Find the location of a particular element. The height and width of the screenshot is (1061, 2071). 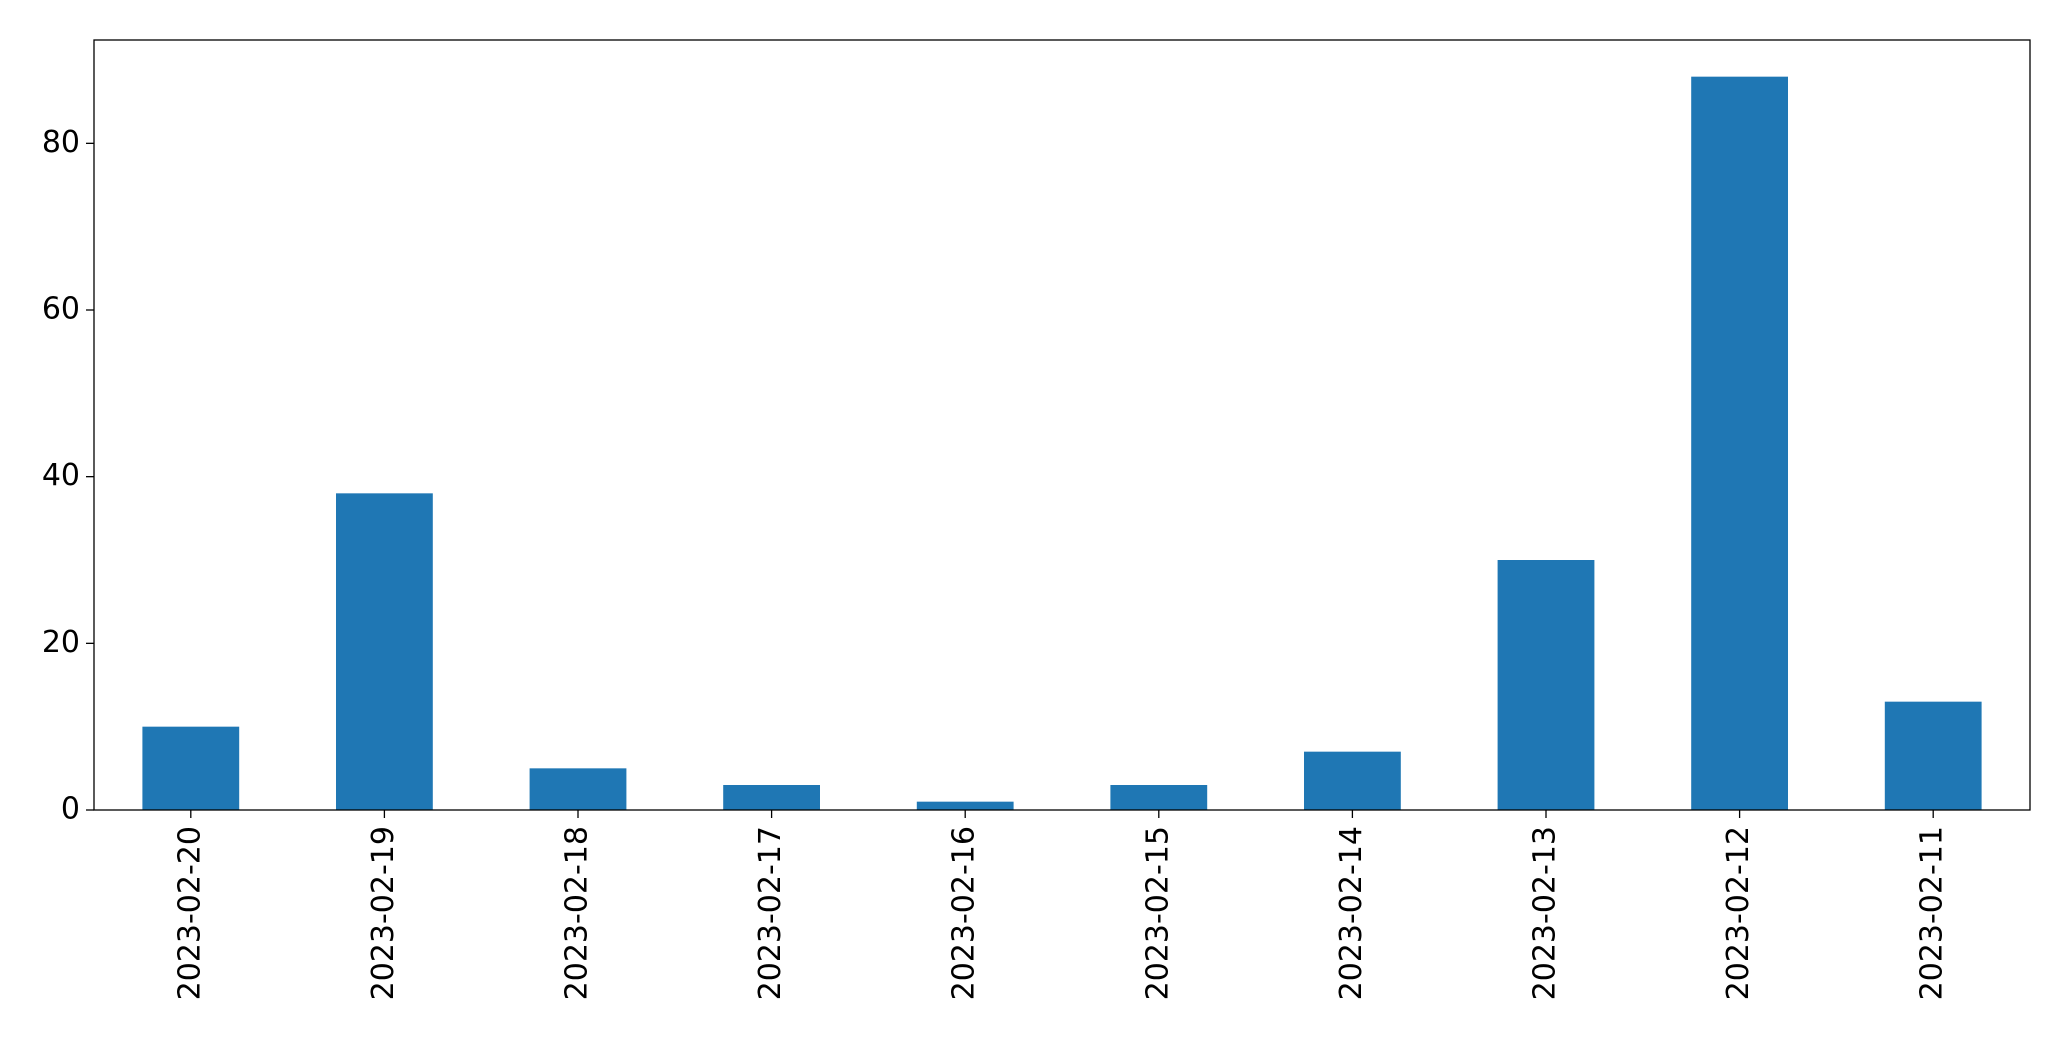

x-tick-label: 2023-02-19 is located at coordinates (383, 913).